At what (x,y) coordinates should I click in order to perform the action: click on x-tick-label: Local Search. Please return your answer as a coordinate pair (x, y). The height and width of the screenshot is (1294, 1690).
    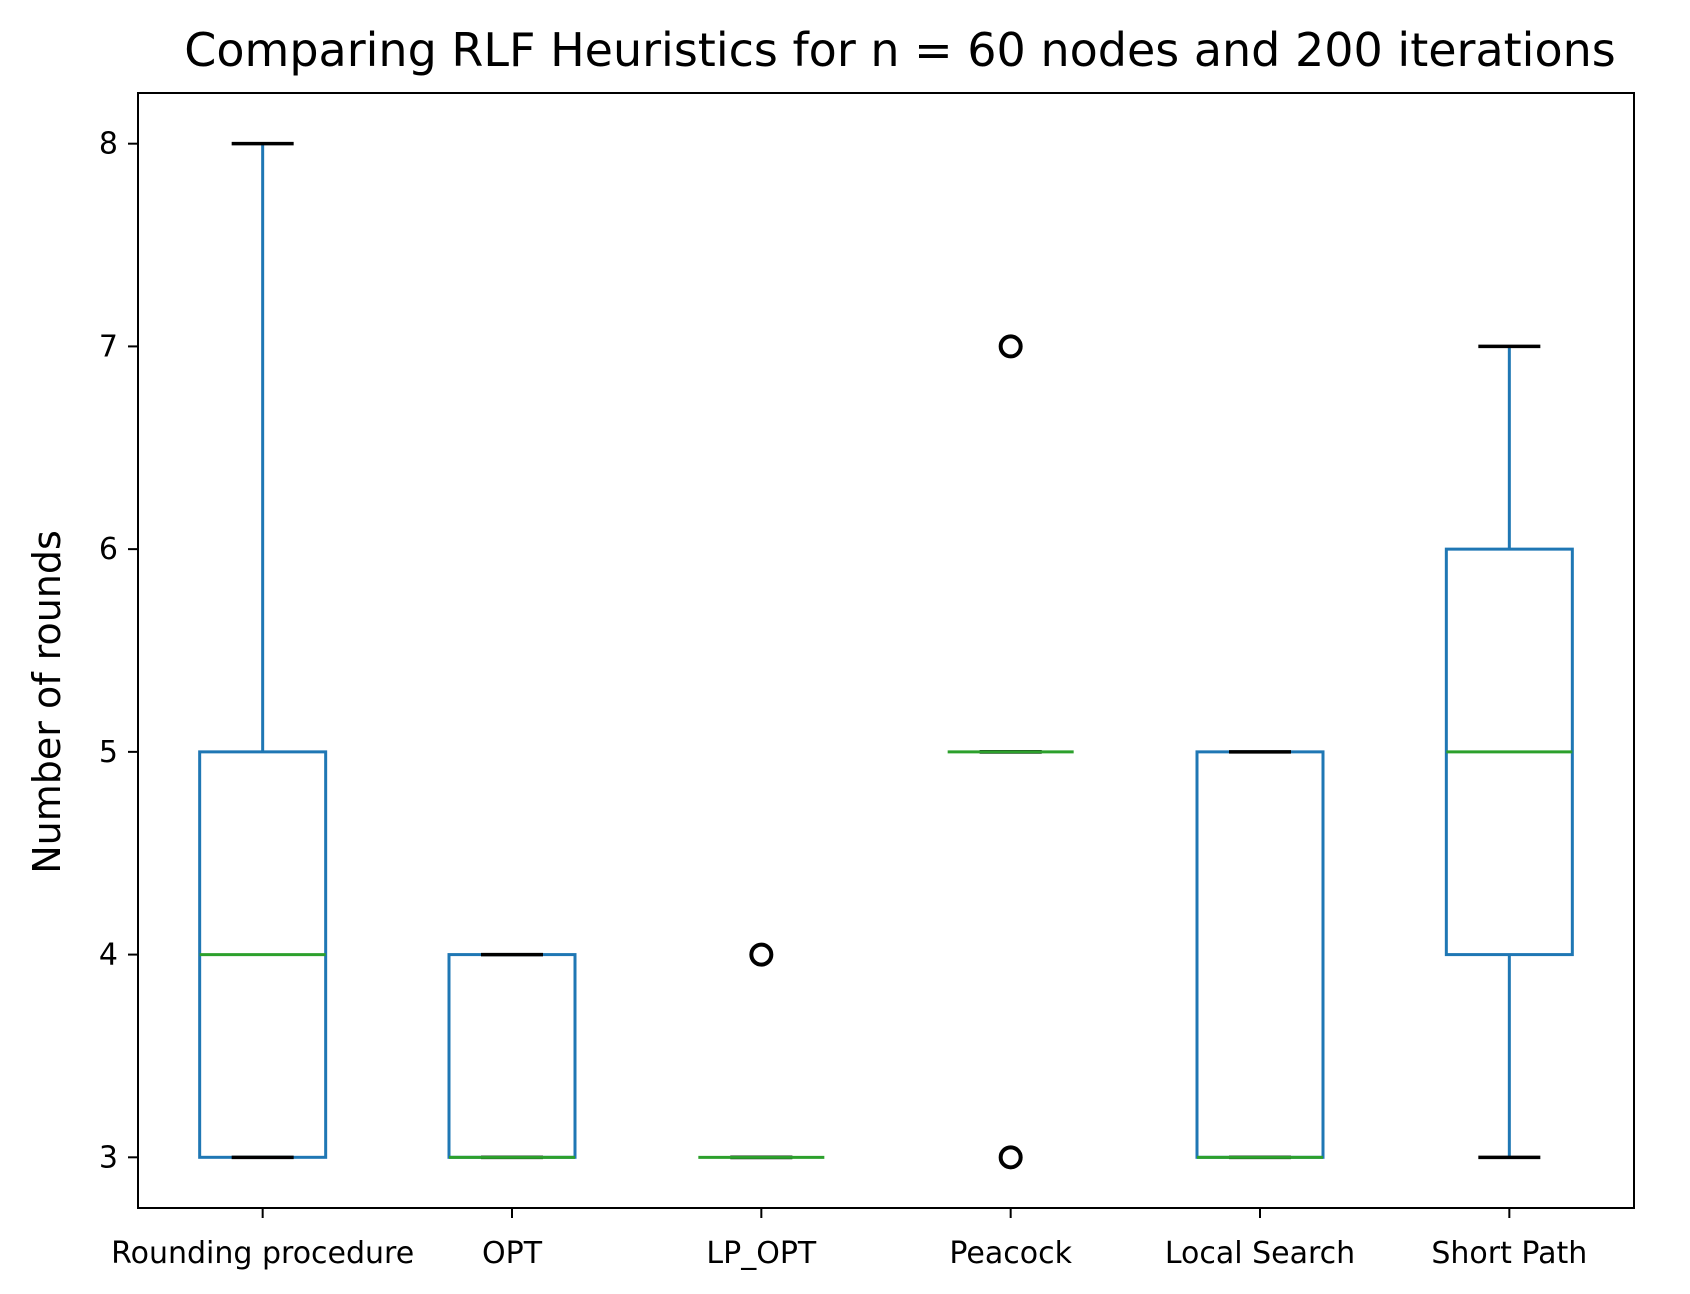
    Looking at the image, I should click on (1260, 1253).